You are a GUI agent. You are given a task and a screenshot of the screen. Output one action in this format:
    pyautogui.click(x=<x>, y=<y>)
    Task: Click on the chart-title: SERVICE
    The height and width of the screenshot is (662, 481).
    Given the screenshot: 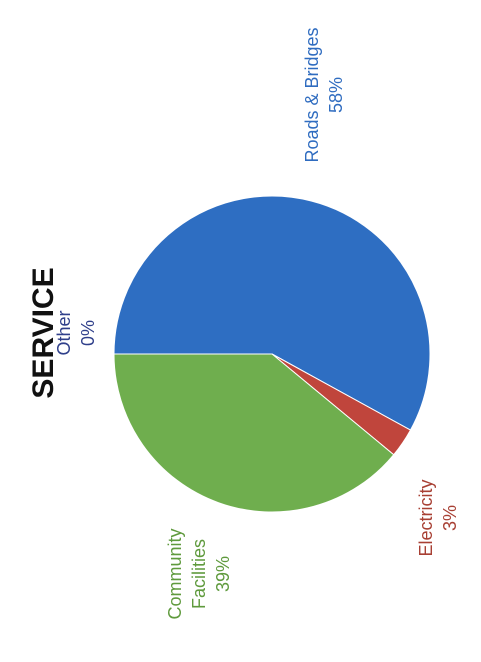 What is the action you would take?
    pyautogui.click(x=43, y=332)
    